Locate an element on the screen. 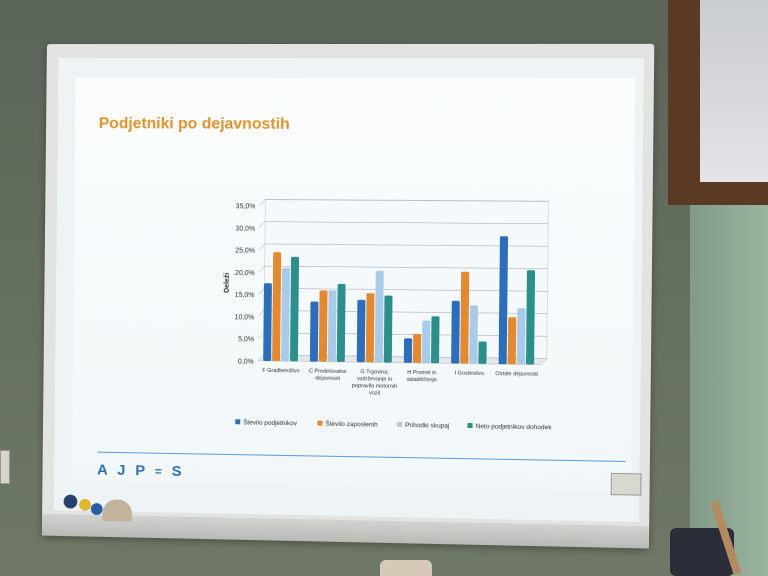 The width and height of the screenshot is (768, 576). x-tick-label: F Gradbeništvo is located at coordinates (280, 371).